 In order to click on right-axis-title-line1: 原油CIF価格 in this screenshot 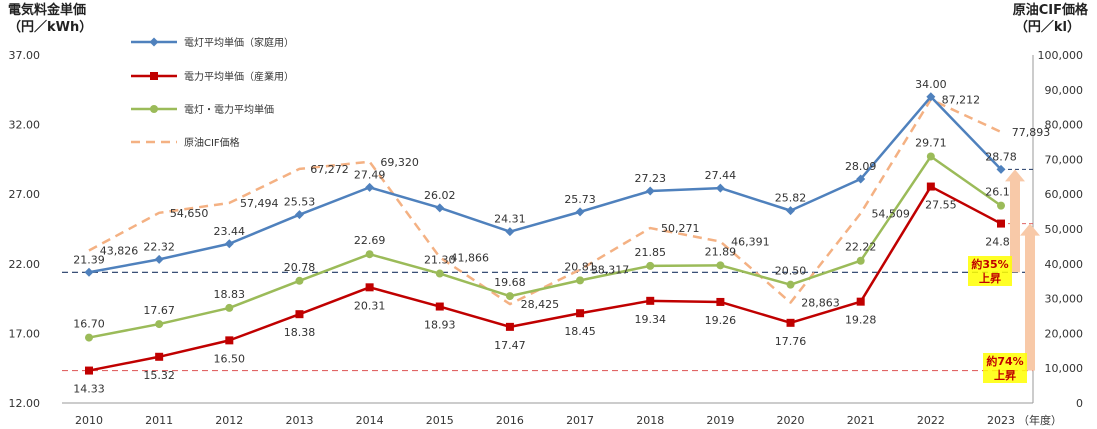, I will do `click(1051, 10)`.